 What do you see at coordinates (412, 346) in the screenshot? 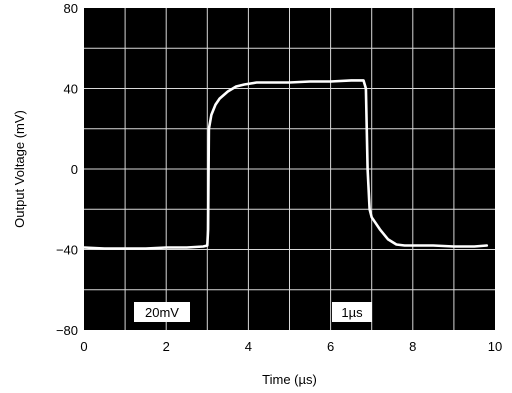
I see `x-tick-label: 8` at bounding box center [412, 346].